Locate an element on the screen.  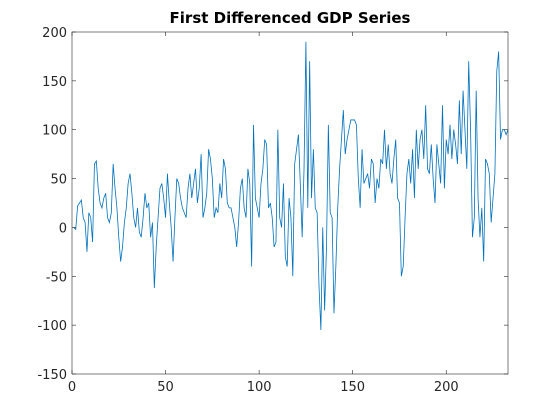
x-tick-label: 150 is located at coordinates (352, 387).